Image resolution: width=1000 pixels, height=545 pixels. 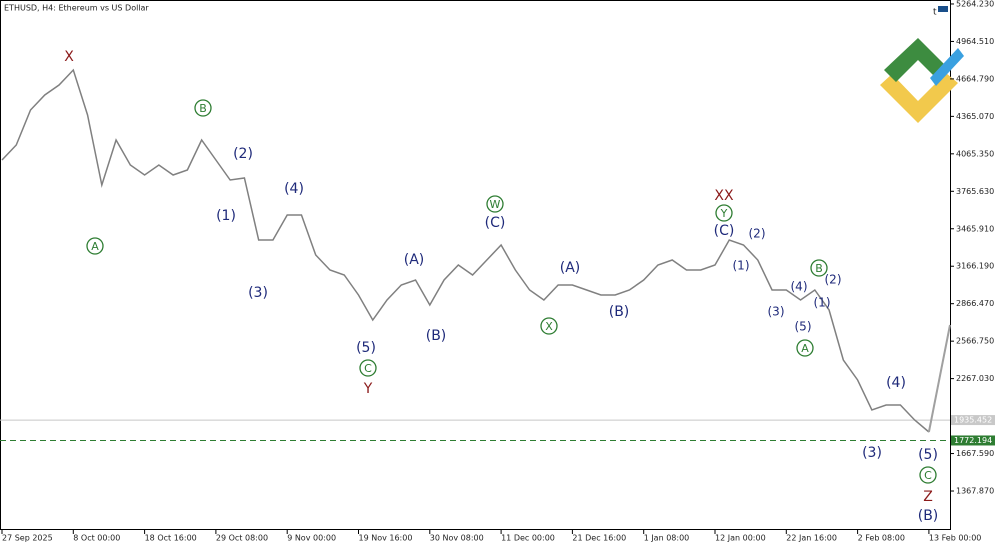 What do you see at coordinates (881, 538) in the screenshot?
I see `x-tick-label: 2 Feb 08:00` at bounding box center [881, 538].